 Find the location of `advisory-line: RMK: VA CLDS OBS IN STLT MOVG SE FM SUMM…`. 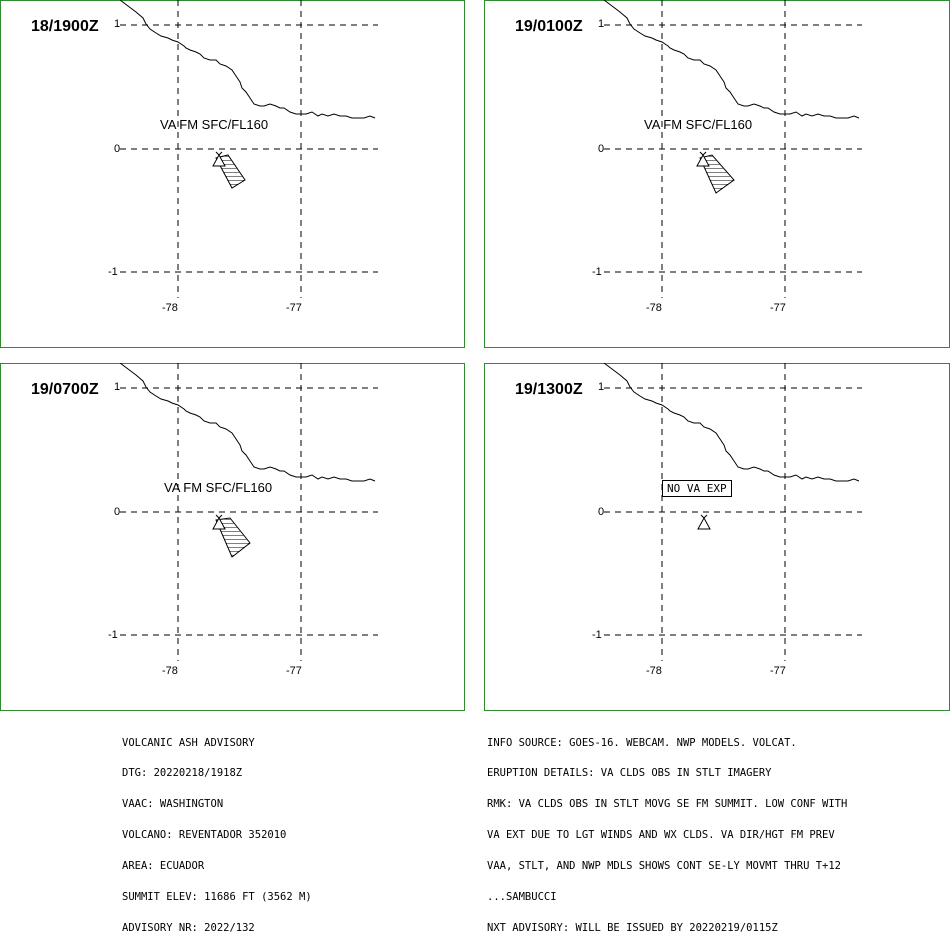

advisory-line: RMK: VA CLDS OBS IN STLT MOVG SE FM SUMM… is located at coordinates (667, 804).